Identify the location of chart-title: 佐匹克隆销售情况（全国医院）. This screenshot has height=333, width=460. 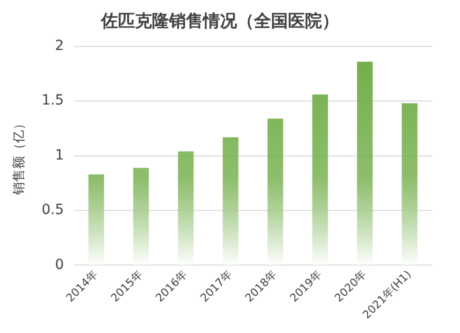
(219, 22).